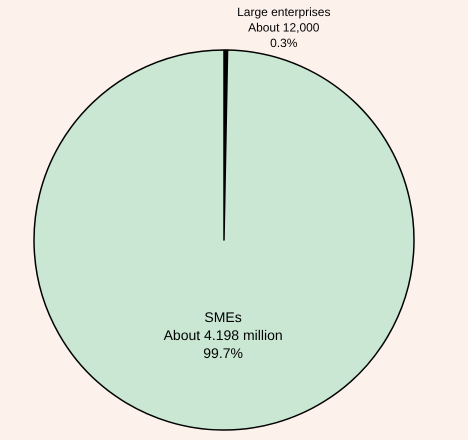 Image resolution: width=468 pixels, height=440 pixels. Describe the element at coordinates (283, 11) in the screenshot. I see `slice-label: Large enterprises` at that location.